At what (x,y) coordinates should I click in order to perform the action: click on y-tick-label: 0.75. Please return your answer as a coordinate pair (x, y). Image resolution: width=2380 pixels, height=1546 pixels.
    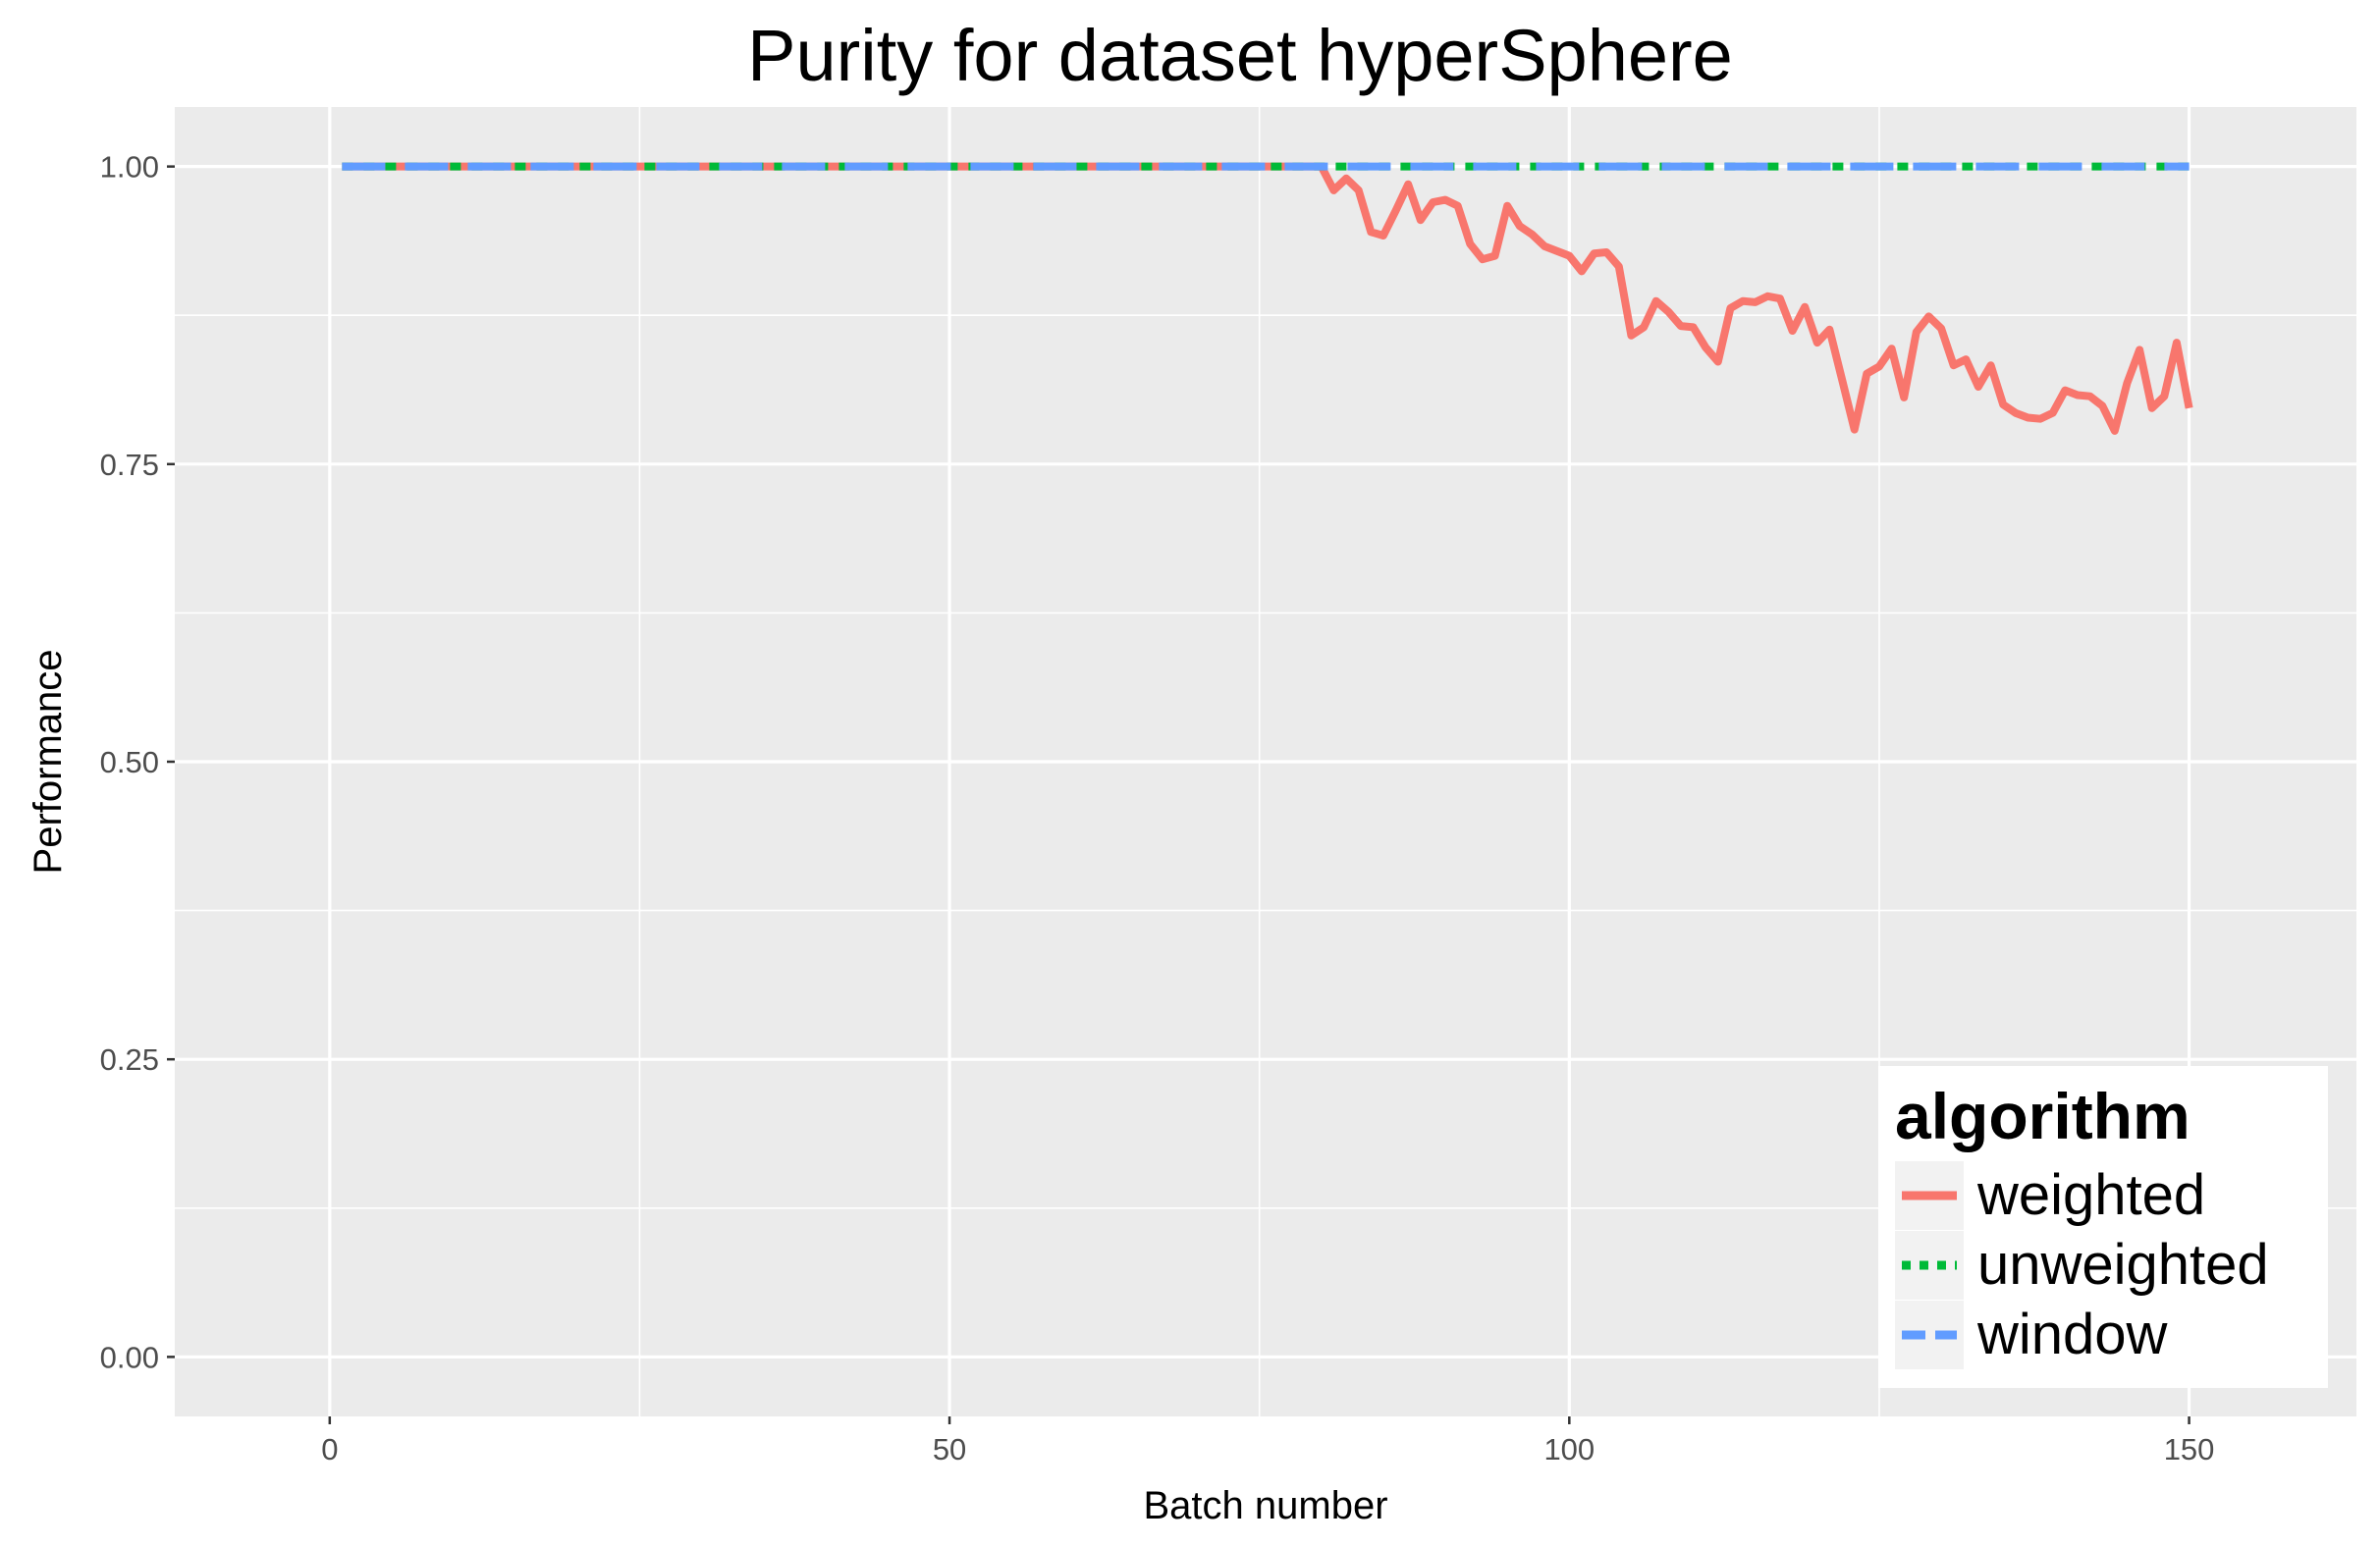
    Looking at the image, I should click on (129, 465).